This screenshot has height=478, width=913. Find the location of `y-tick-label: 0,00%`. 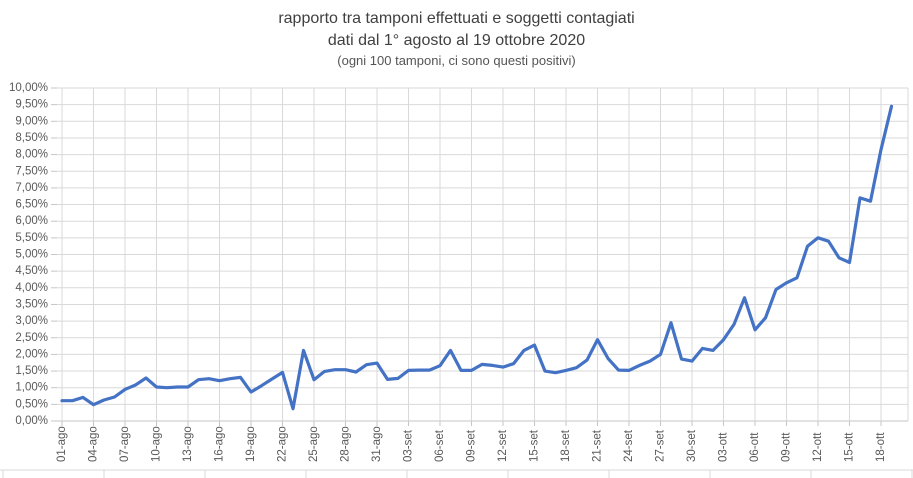

y-tick-label: 0,00% is located at coordinates (31, 421).